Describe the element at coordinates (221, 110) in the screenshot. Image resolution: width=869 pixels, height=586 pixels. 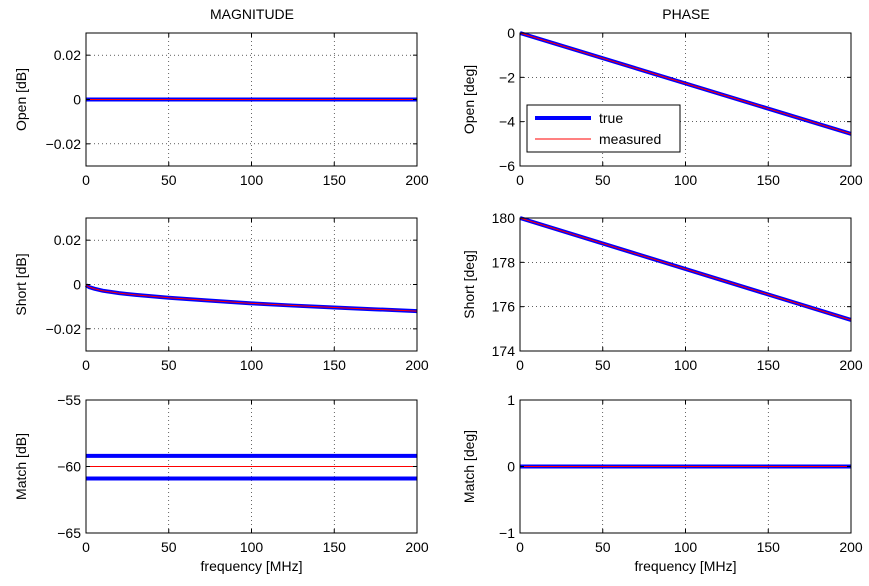
I see `panel-1: 0 50 100 150 200 −0.02 0 0.02 Open [dB]` at that location.